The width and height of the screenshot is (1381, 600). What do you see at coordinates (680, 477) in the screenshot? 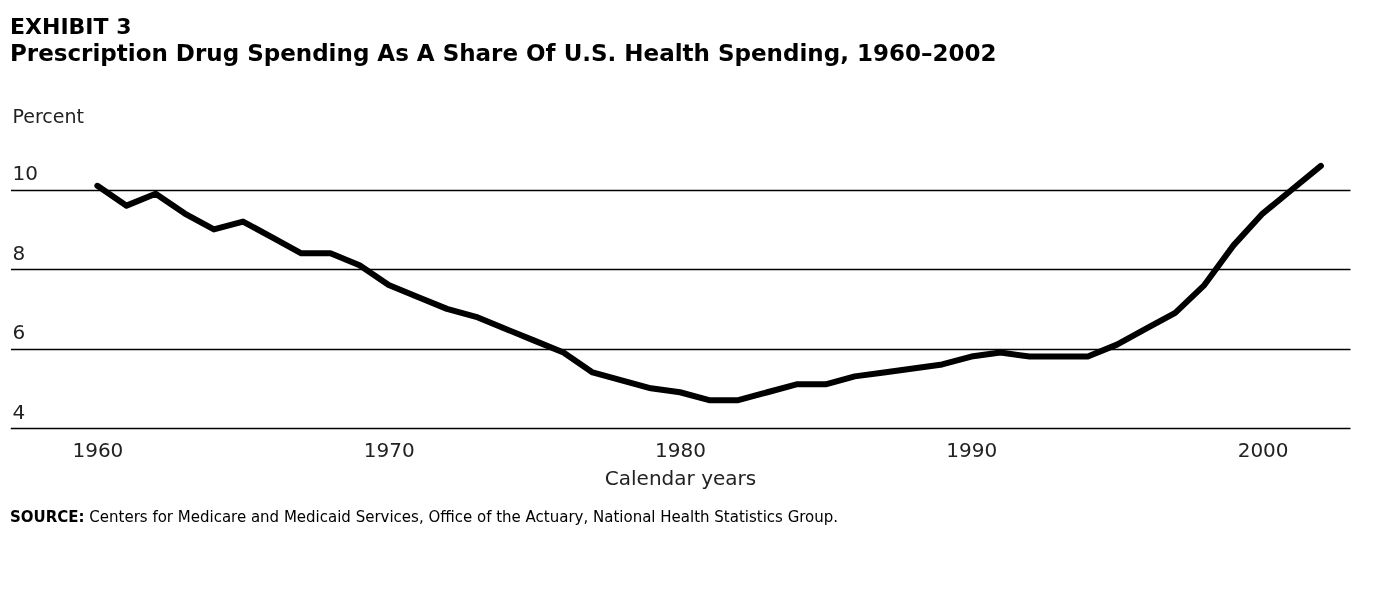
I see `x-axis-title: Calendar years` at bounding box center [680, 477].